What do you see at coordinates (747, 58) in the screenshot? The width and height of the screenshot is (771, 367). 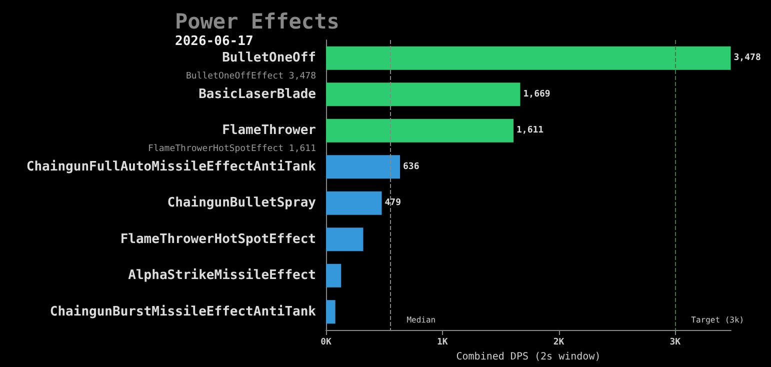 I see `data-label: 3,478` at bounding box center [747, 58].